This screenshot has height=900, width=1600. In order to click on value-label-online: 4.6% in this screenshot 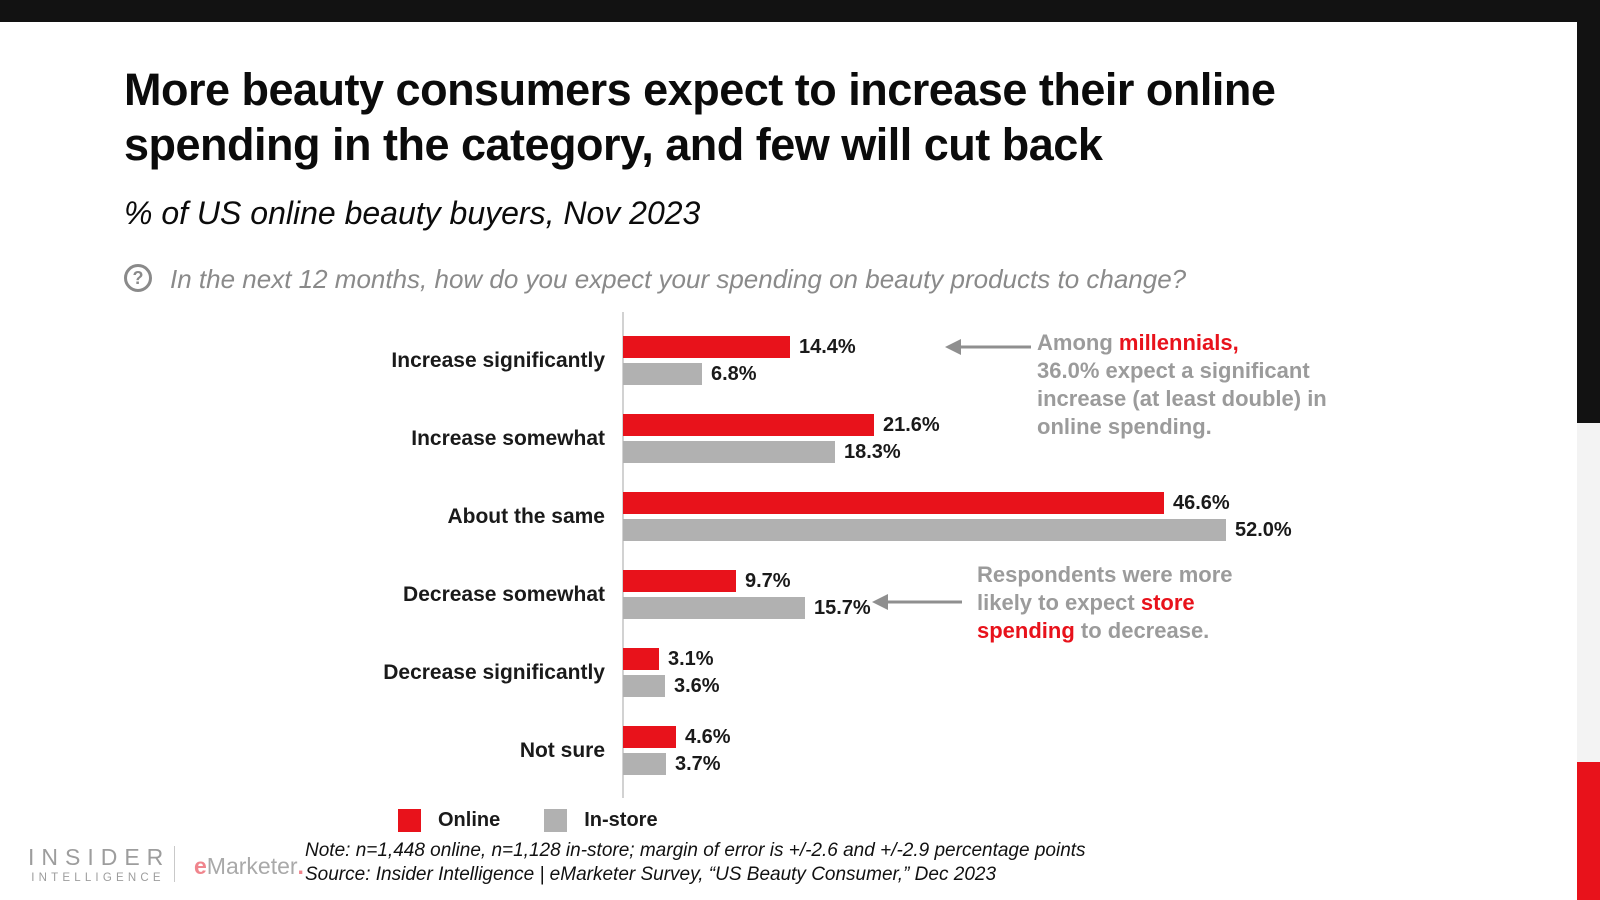, I will do `click(708, 737)`.